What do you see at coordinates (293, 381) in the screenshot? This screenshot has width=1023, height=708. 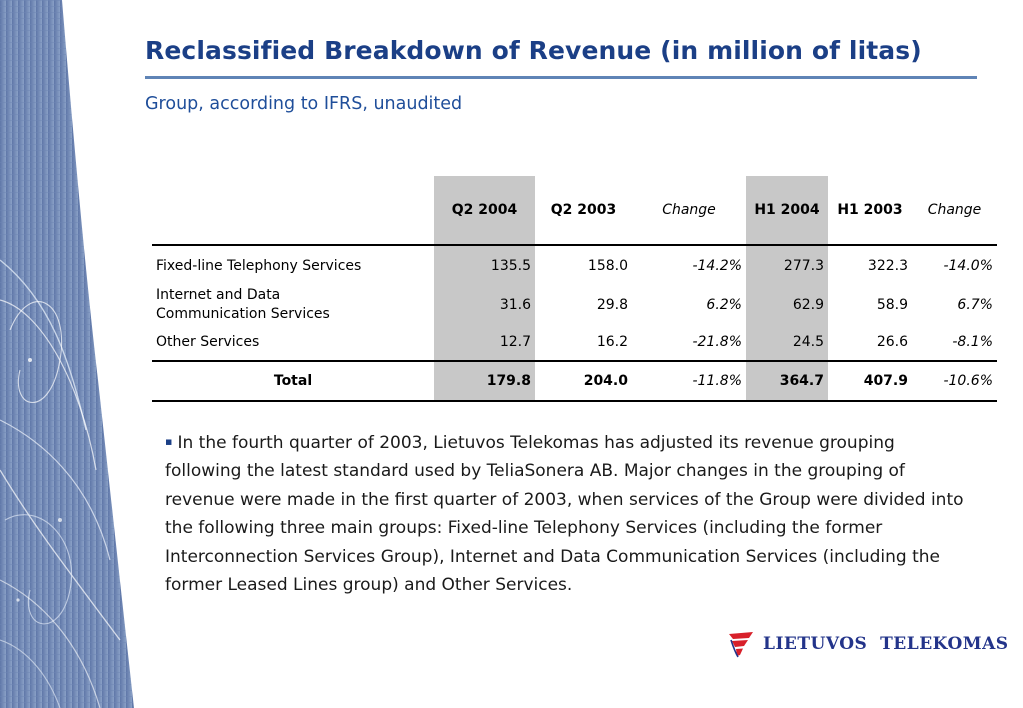 I see `total-label: Total` at bounding box center [293, 381].